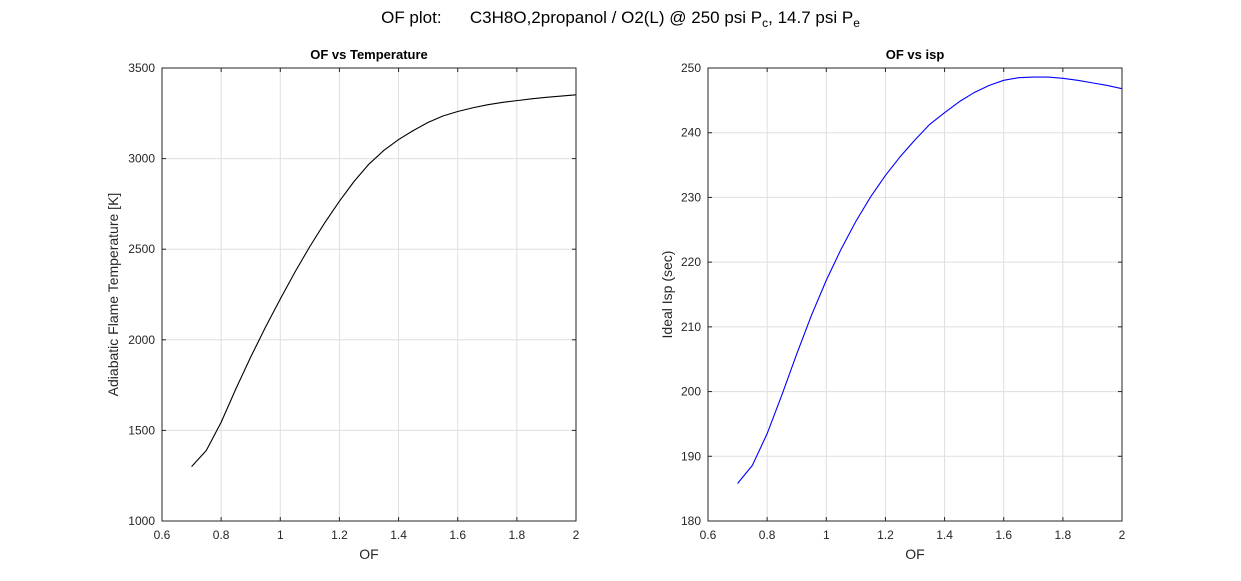 Image resolution: width=1241 pixels, height=581 pixels. What do you see at coordinates (826, 535) in the screenshot?
I see `isp-x-tick-label: 1` at bounding box center [826, 535].